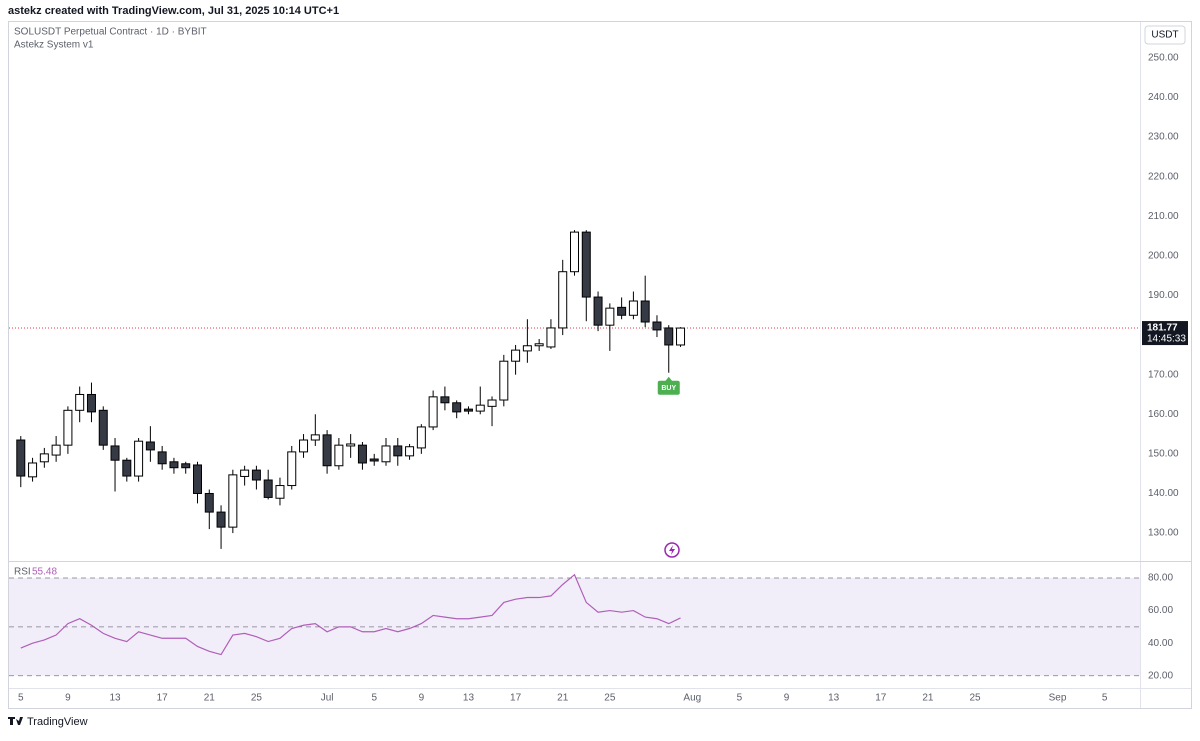 Image resolution: width=1200 pixels, height=741 pixels. I want to click on rsi-band, so click(574, 626).